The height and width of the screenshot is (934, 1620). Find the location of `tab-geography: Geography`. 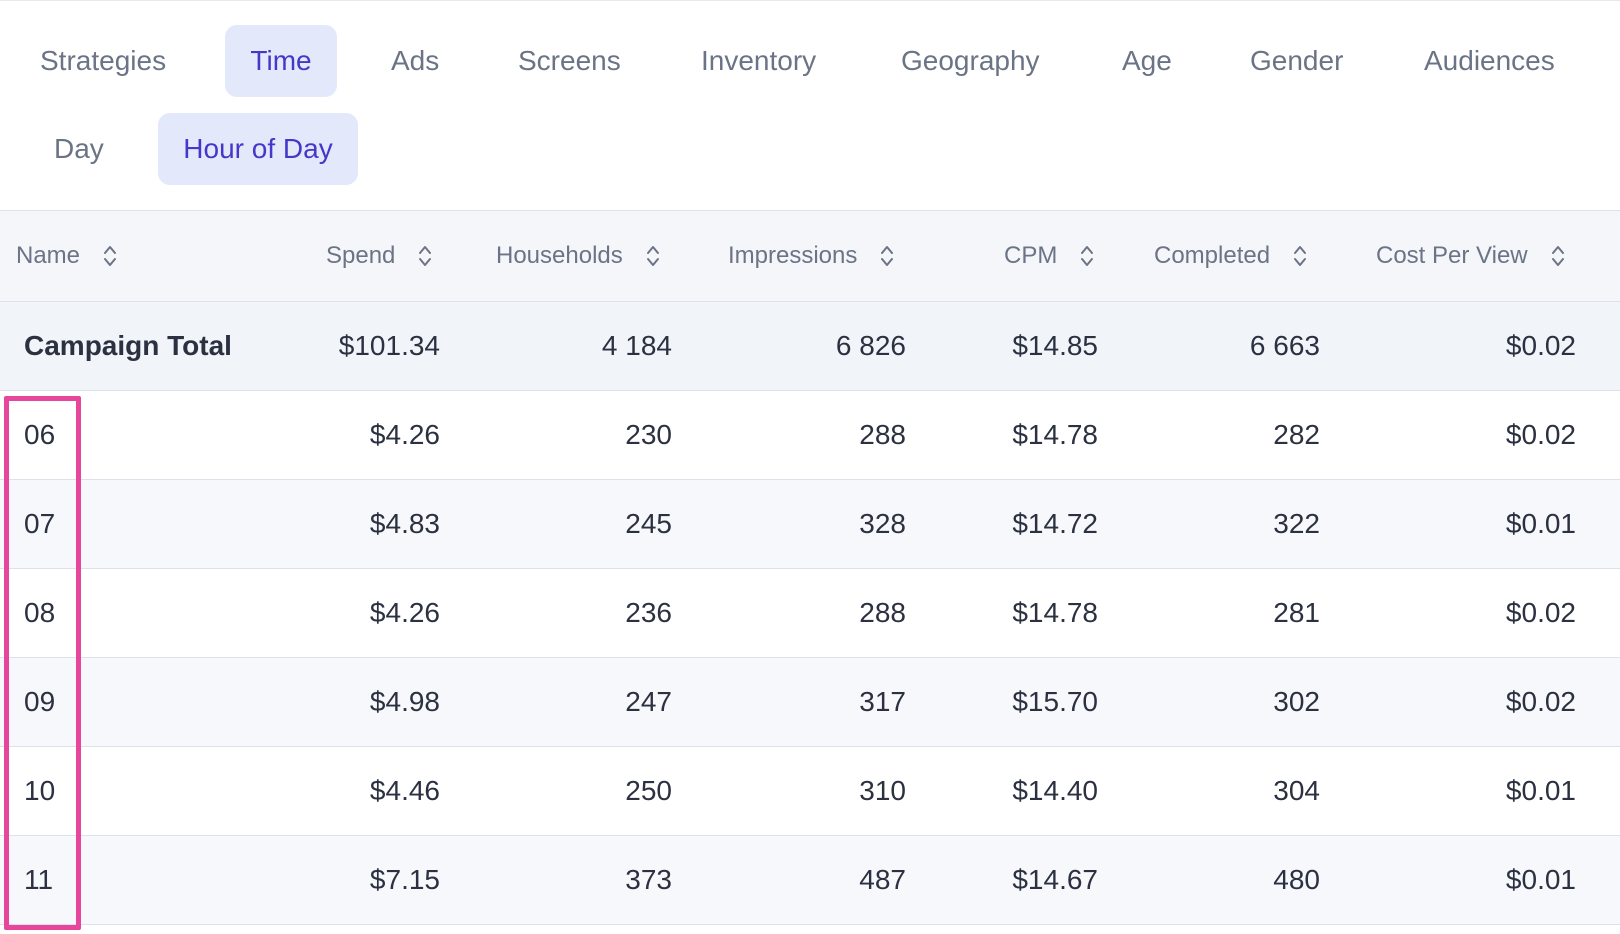

tab-geography: Geography is located at coordinates (970, 60).